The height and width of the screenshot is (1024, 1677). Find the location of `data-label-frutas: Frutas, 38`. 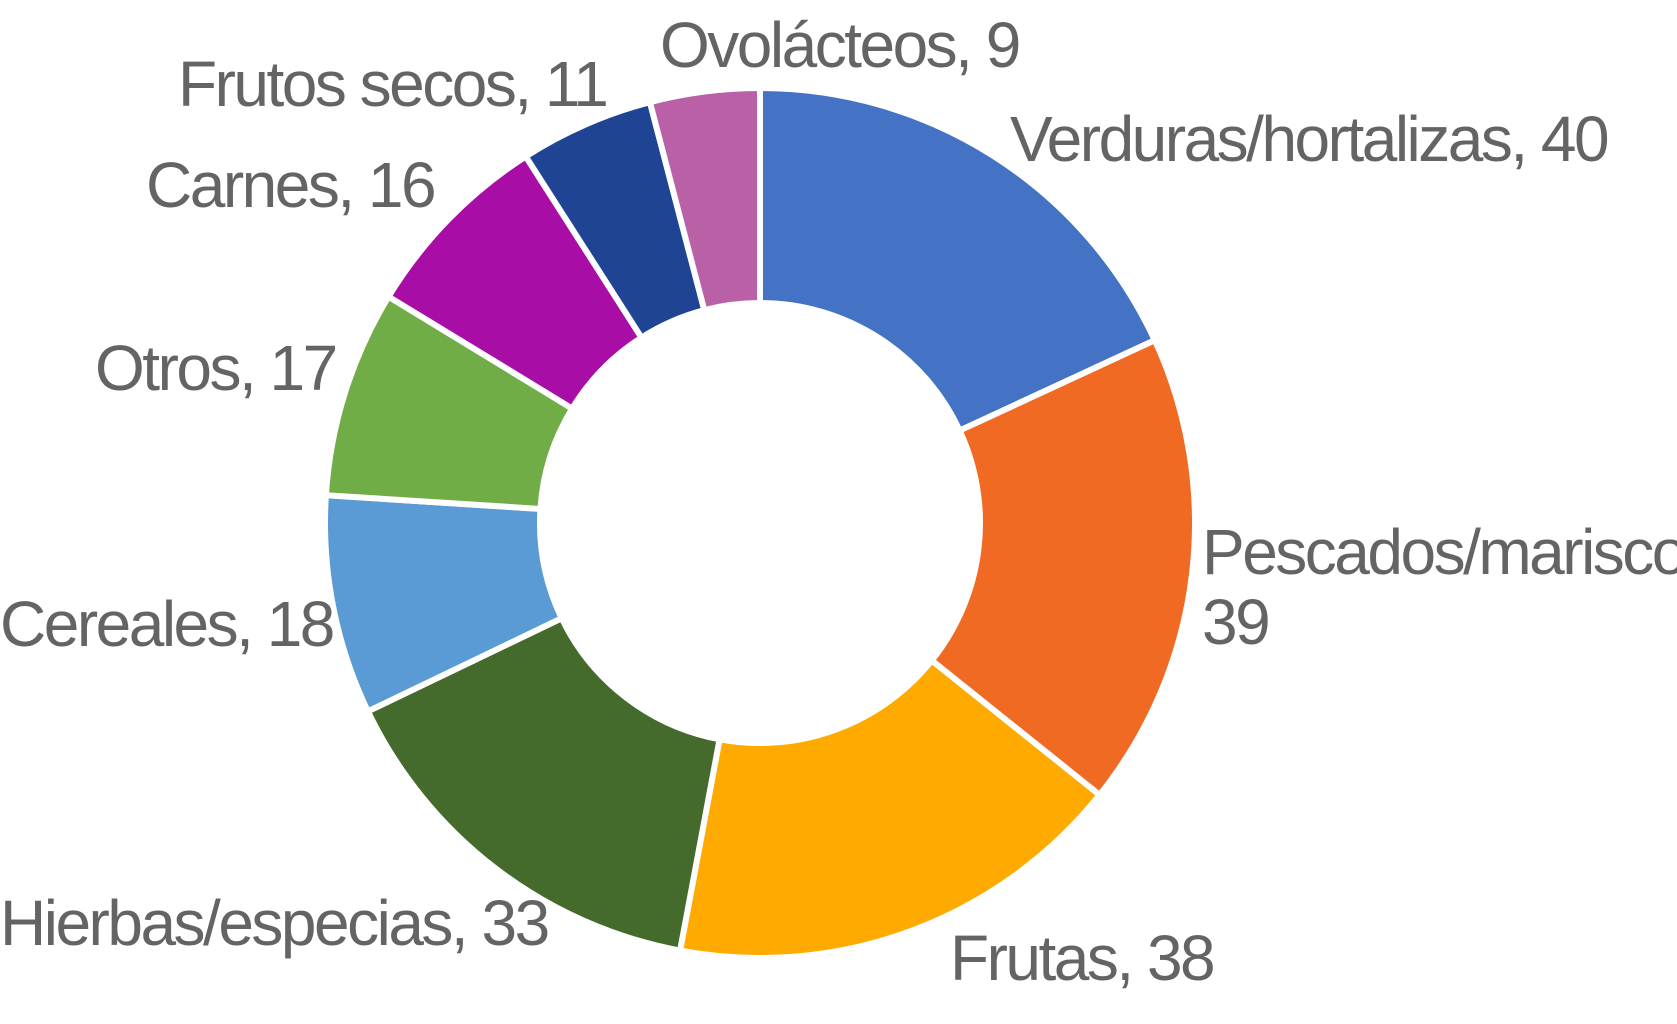

data-label-frutas: Frutas, 38 is located at coordinates (1081, 958).